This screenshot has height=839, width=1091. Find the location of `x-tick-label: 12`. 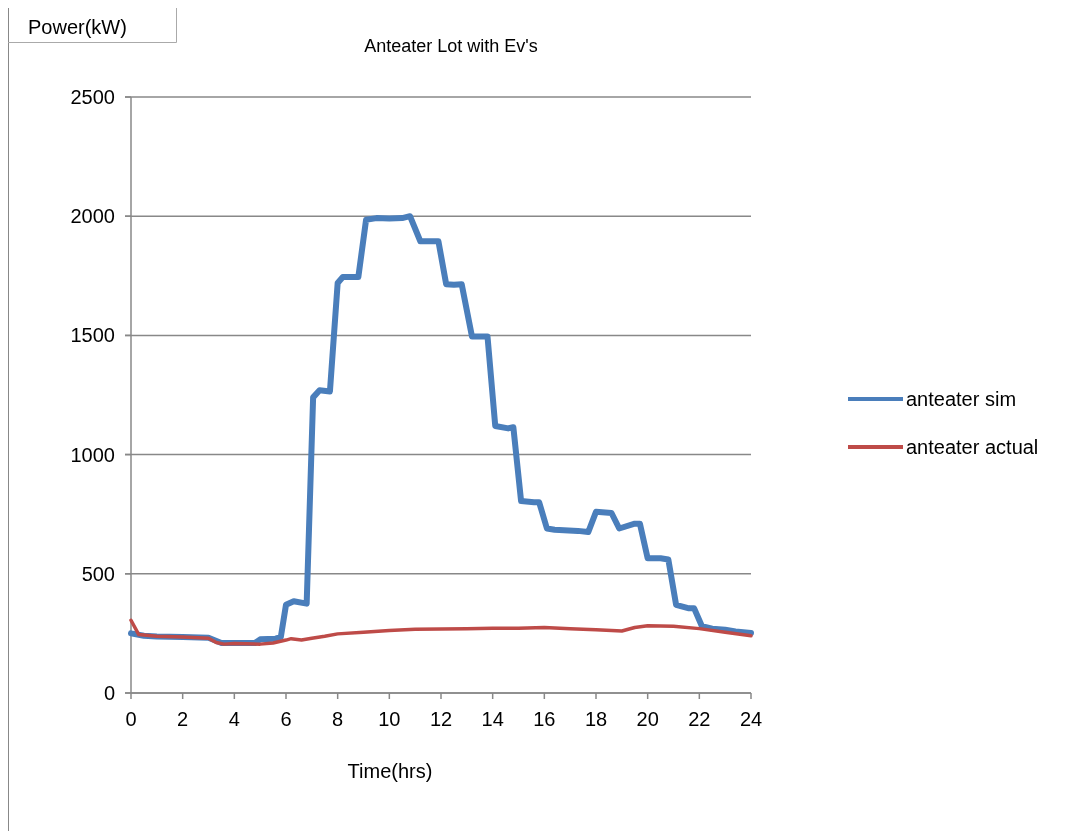

x-tick-label: 12 is located at coordinates (441, 719).